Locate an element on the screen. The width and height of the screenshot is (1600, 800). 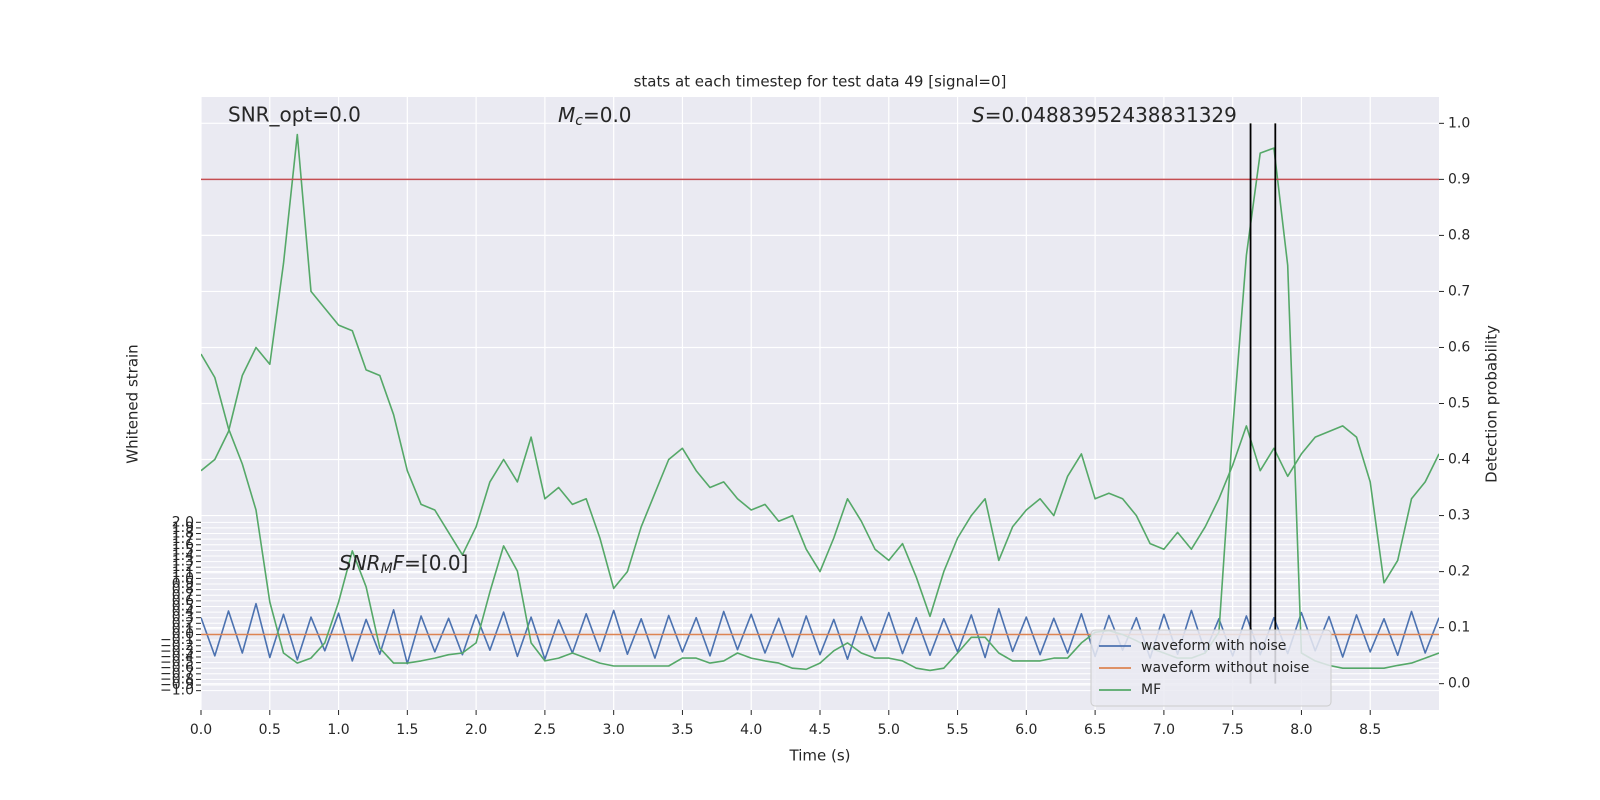
y2-axis-label: Detection probability is located at coordinates (1492, 404).